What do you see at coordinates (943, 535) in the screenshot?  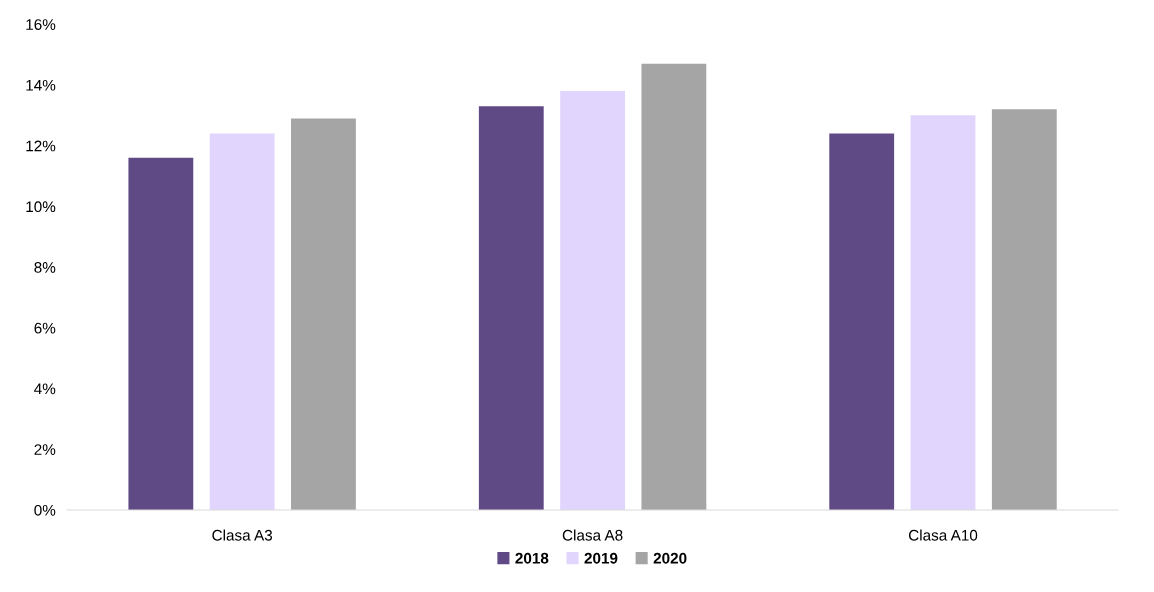 I see `x-tick-label: Clasa A10` at bounding box center [943, 535].